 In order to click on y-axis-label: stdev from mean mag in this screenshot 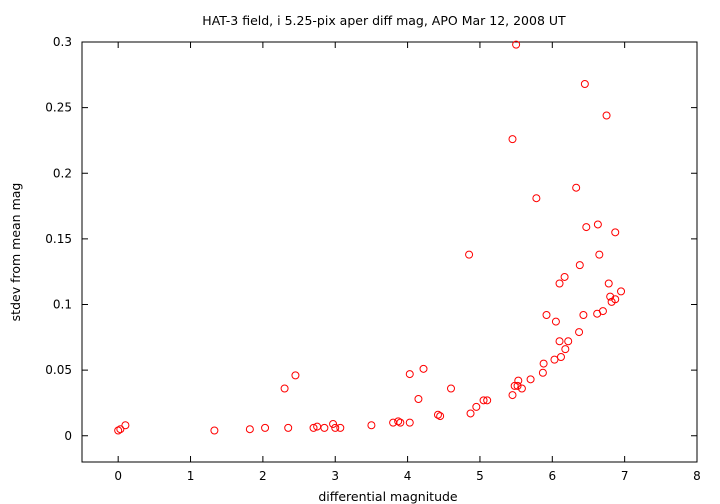, I will do `click(15, 252)`.